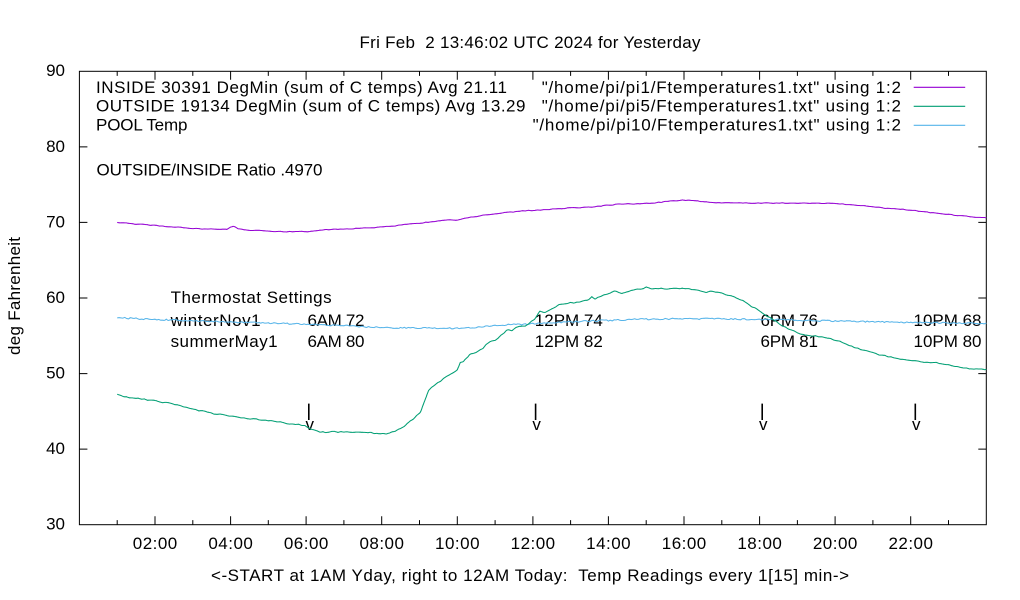 The height and width of the screenshot is (600, 1020). What do you see at coordinates (790, 320) in the screenshot?
I see `svg-text: 6PM 76` at bounding box center [790, 320].